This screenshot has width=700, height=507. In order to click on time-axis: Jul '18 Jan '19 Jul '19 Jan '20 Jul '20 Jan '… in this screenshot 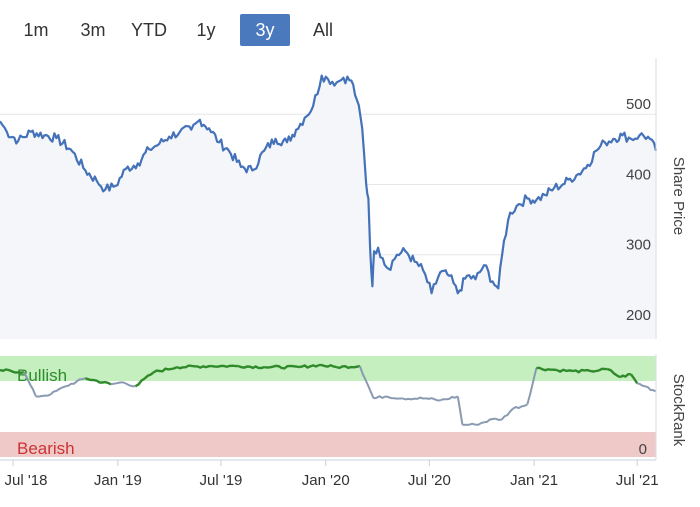, I will do `click(329, 474)`.